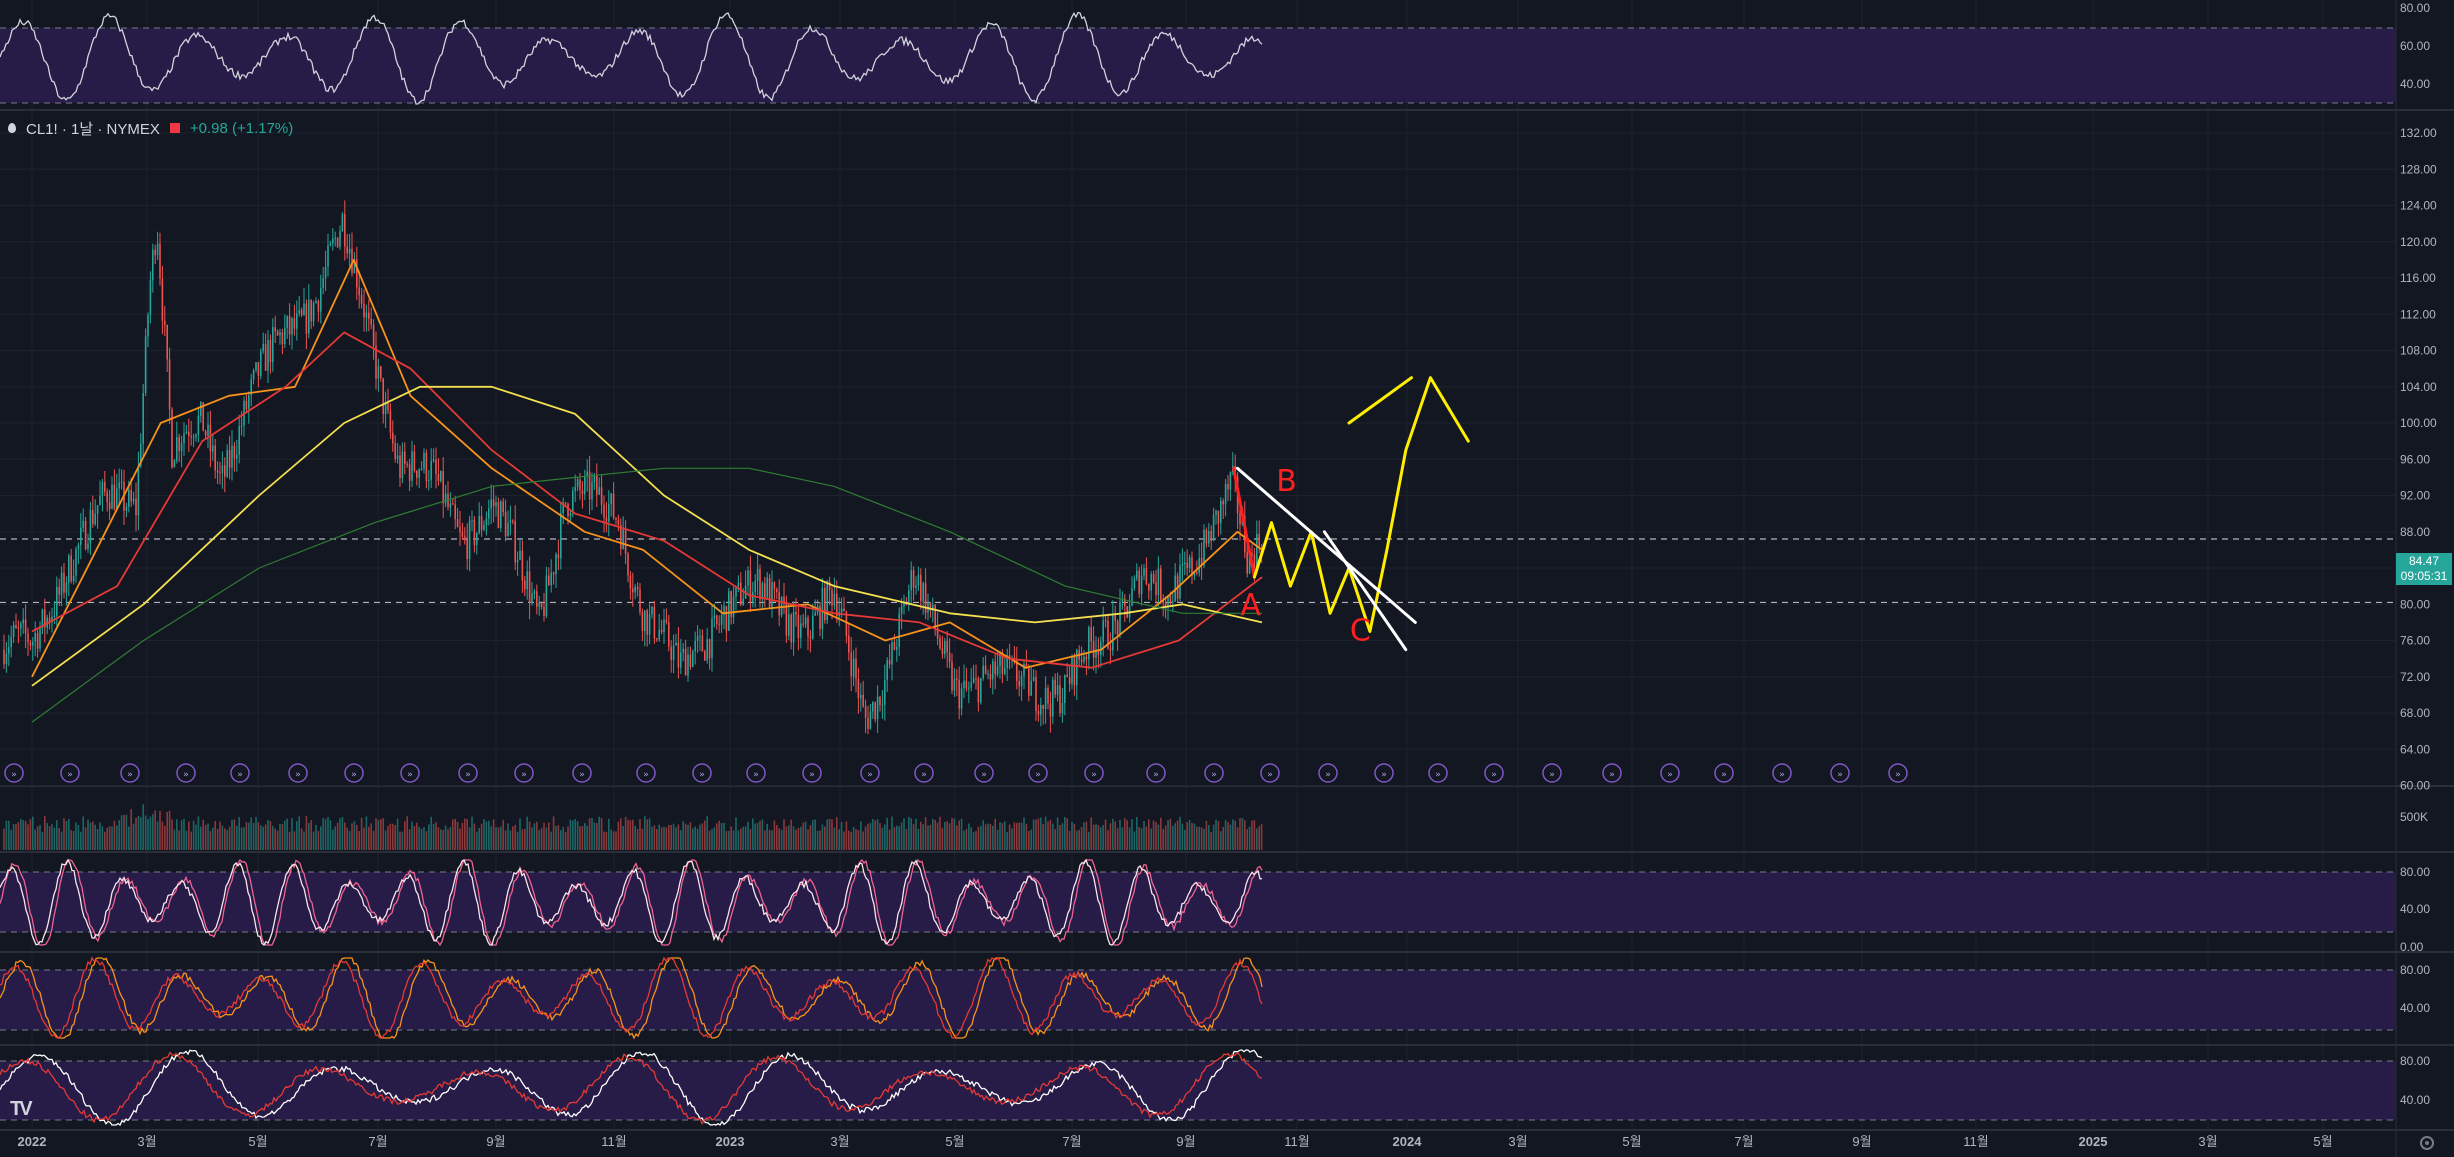  I want to click on settings-icon, so click(2427, 1143).